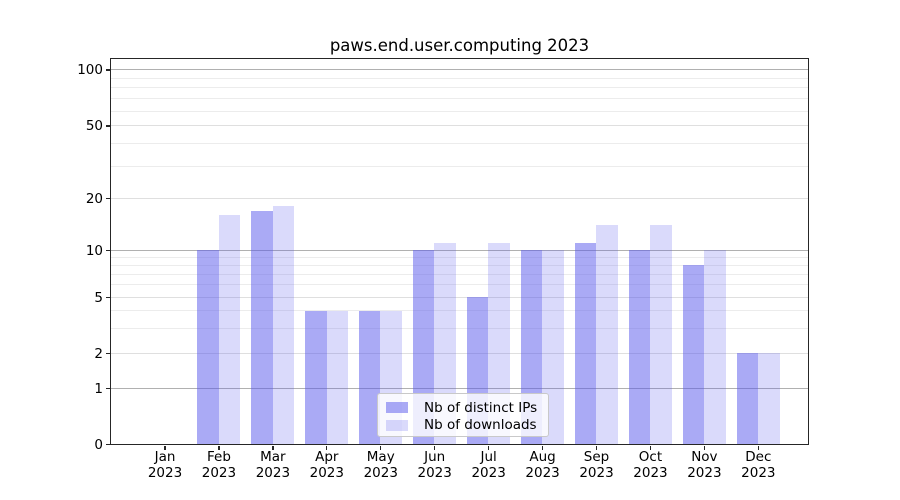 The width and height of the screenshot is (900, 500). I want to click on x-tick-month: Dec, so click(758, 457).